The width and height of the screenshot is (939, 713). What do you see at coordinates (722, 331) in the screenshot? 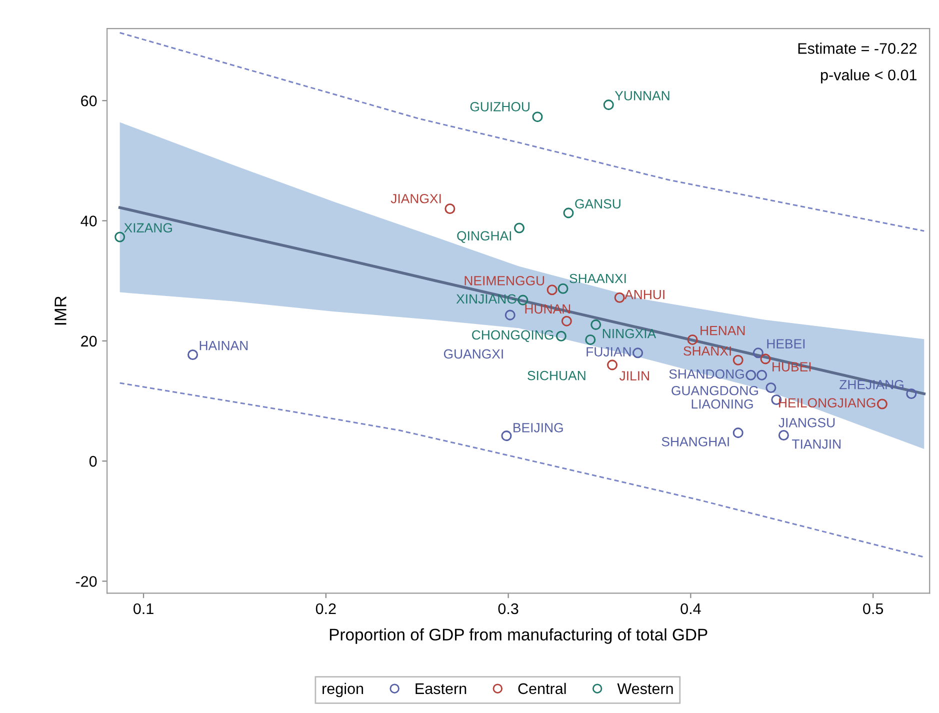
I see `data-label: HENAN` at bounding box center [722, 331].